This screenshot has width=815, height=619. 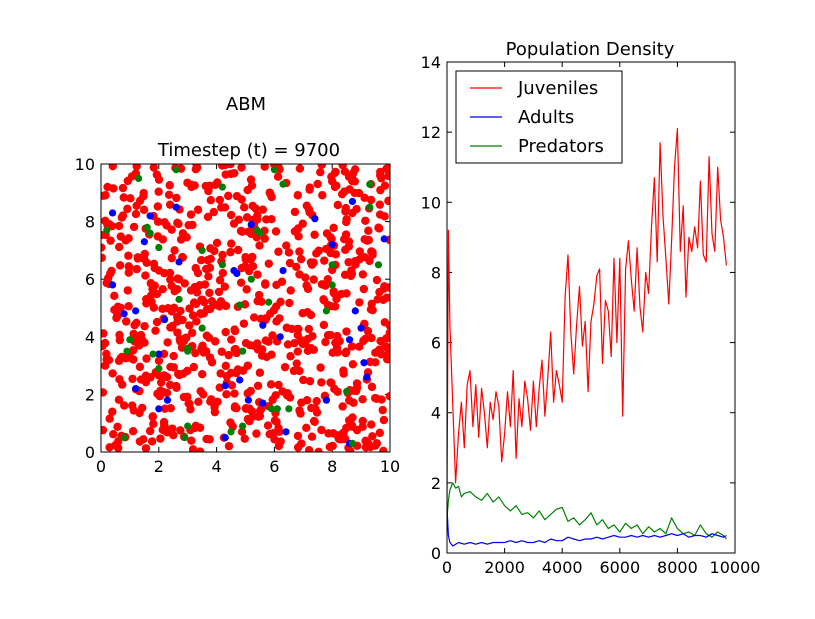 What do you see at coordinates (539, 117) in the screenshot?
I see `legend: Juveniles Adults Predators` at bounding box center [539, 117].